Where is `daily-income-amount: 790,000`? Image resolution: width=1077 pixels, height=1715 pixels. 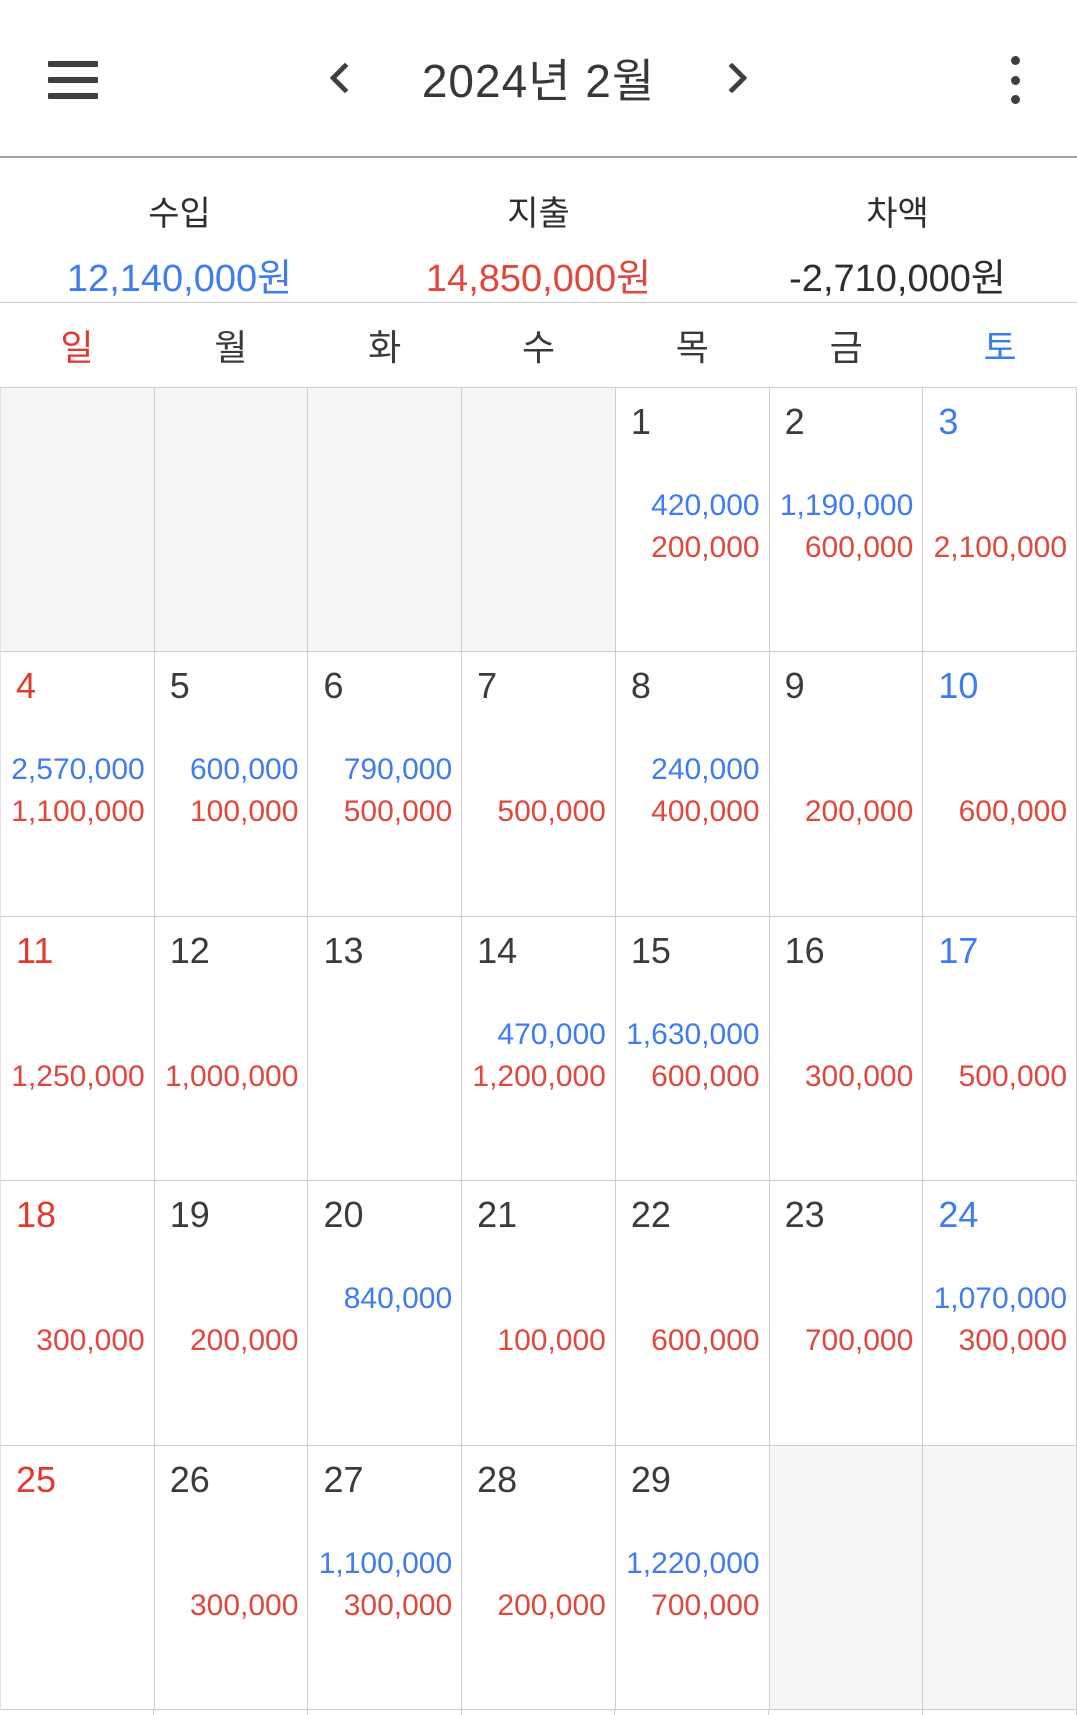 daily-income-amount: 790,000 is located at coordinates (398, 770).